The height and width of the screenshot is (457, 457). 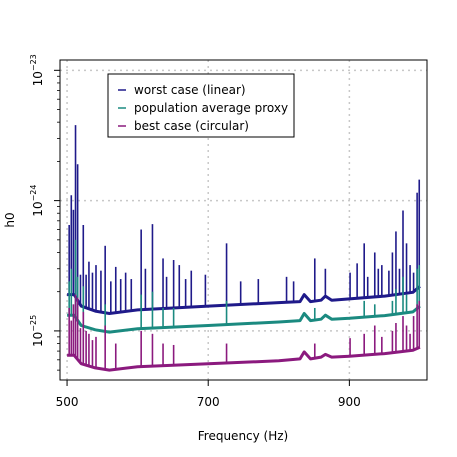 What do you see at coordinates (211, 108) in the screenshot?
I see `legend-label: population average proxy` at bounding box center [211, 108].